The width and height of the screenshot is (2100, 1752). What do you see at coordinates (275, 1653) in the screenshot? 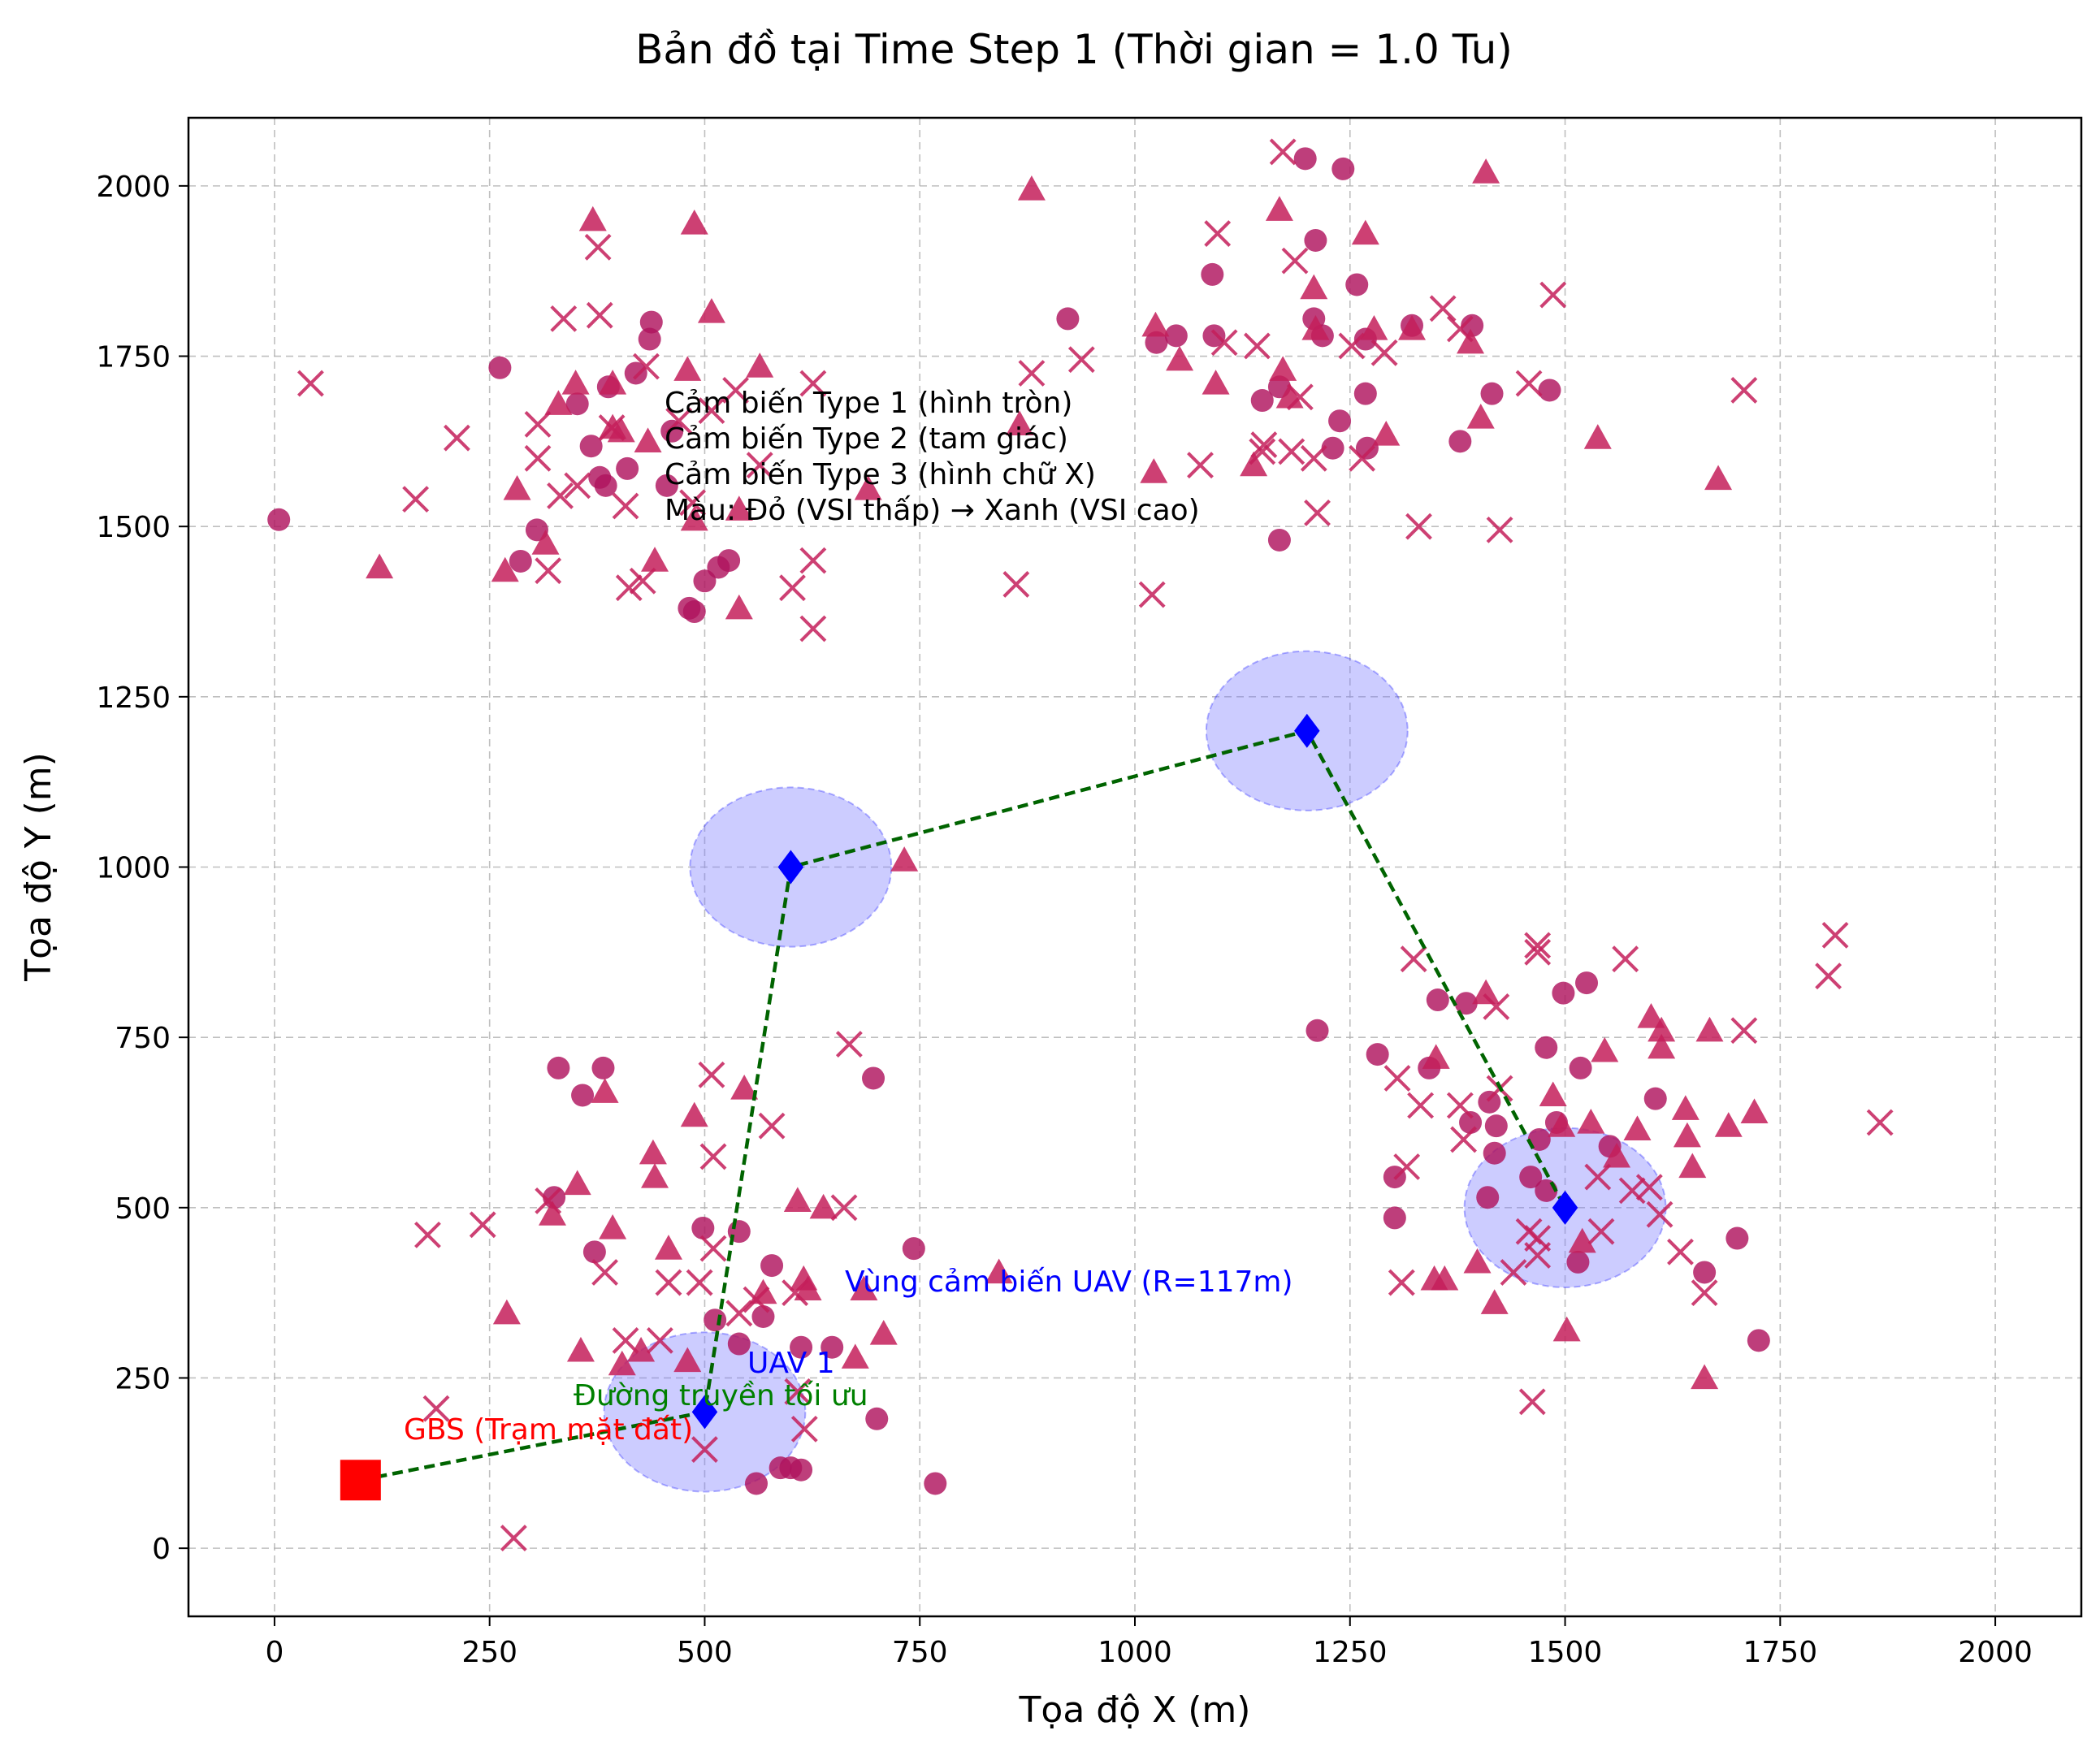
I see `x-tick-label: 0` at bounding box center [275, 1653].